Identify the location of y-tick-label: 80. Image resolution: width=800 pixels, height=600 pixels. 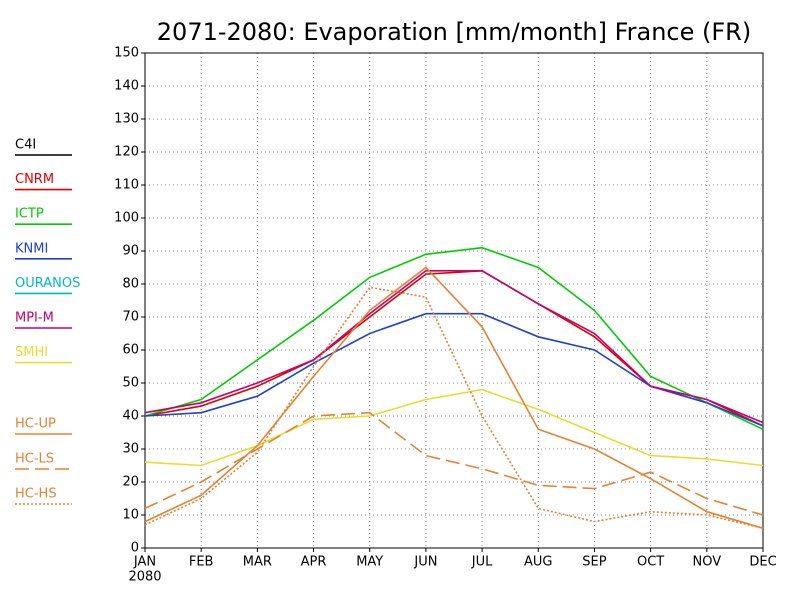
(130, 284).